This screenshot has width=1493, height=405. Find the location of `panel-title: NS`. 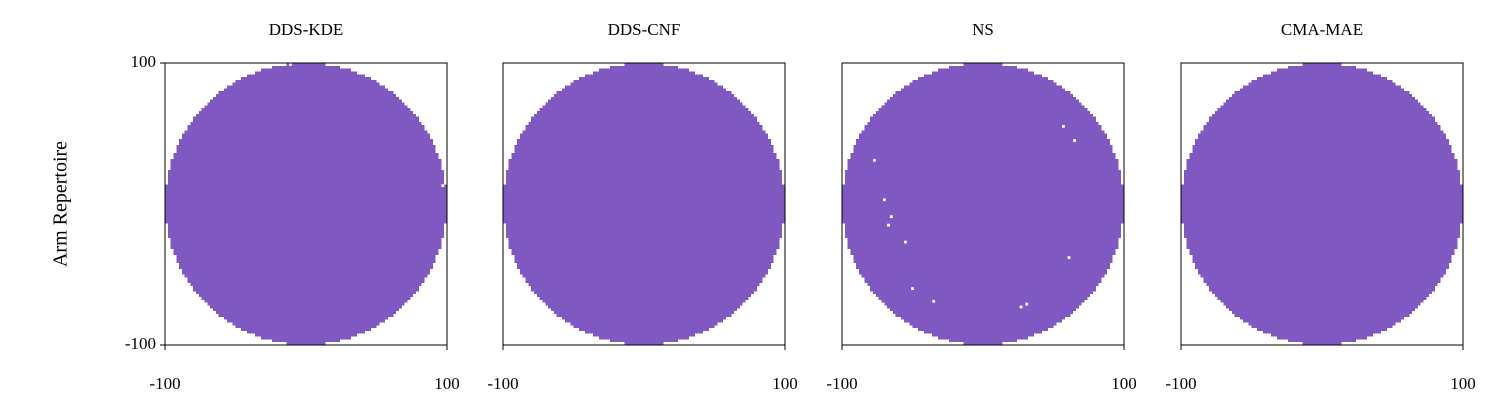

panel-title: NS is located at coordinates (983, 29).